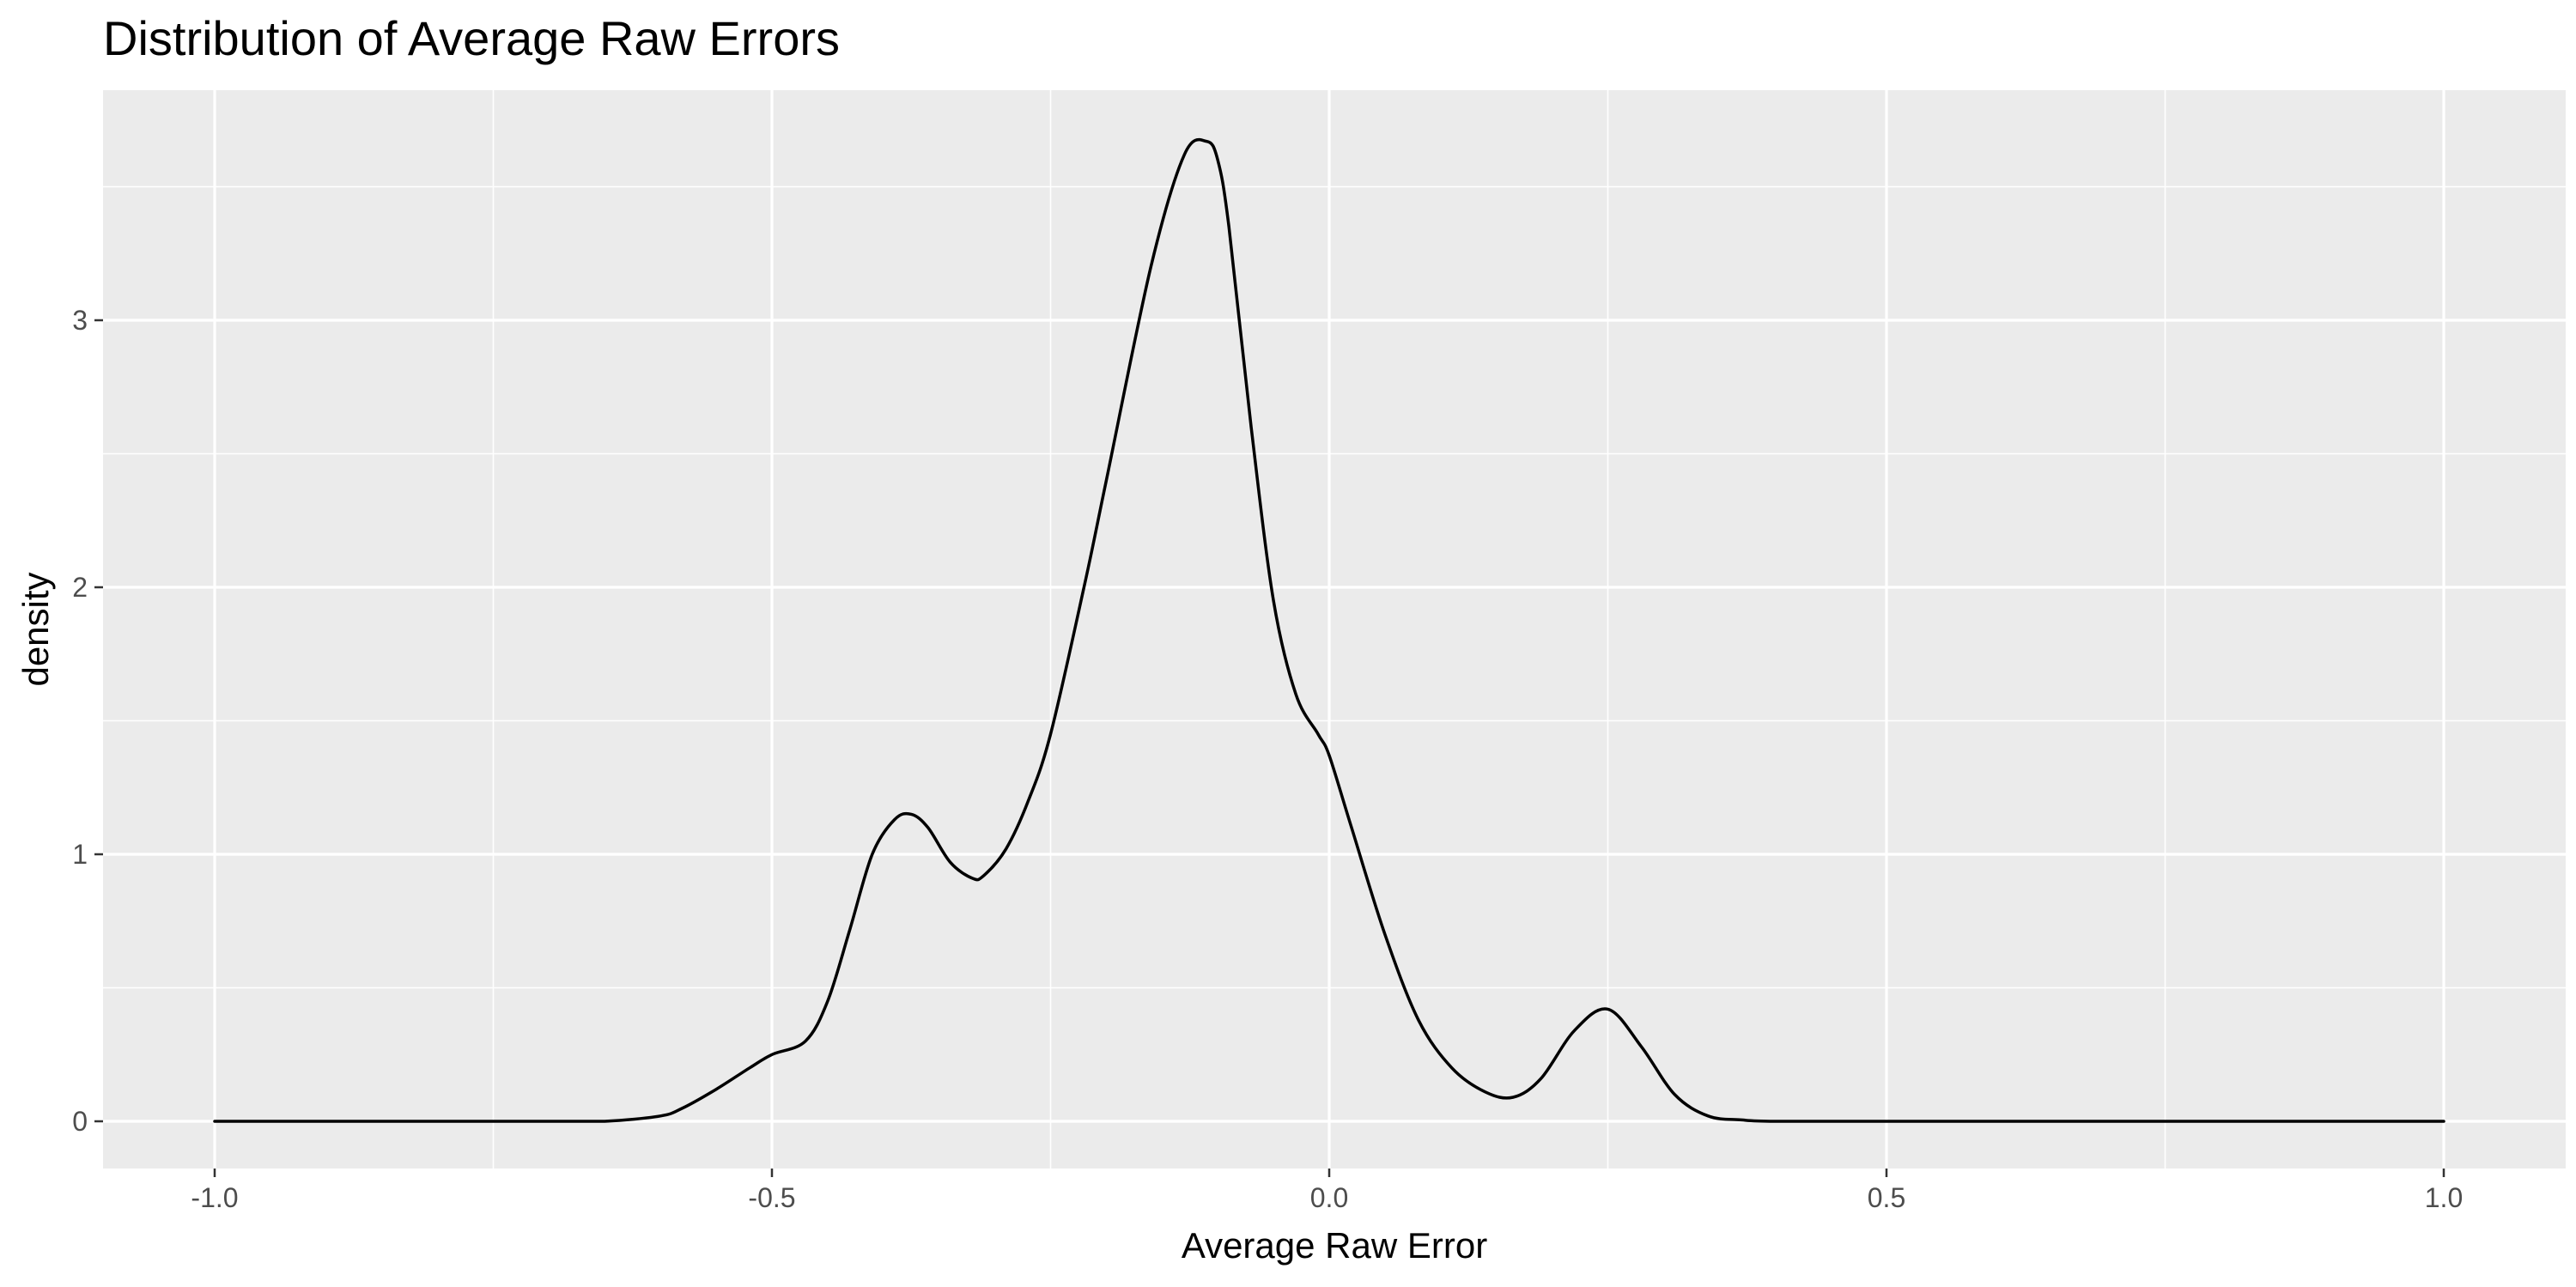  Describe the element at coordinates (472, 38) in the screenshot. I see `chart-title: Distribution of Average Raw Errors` at that location.